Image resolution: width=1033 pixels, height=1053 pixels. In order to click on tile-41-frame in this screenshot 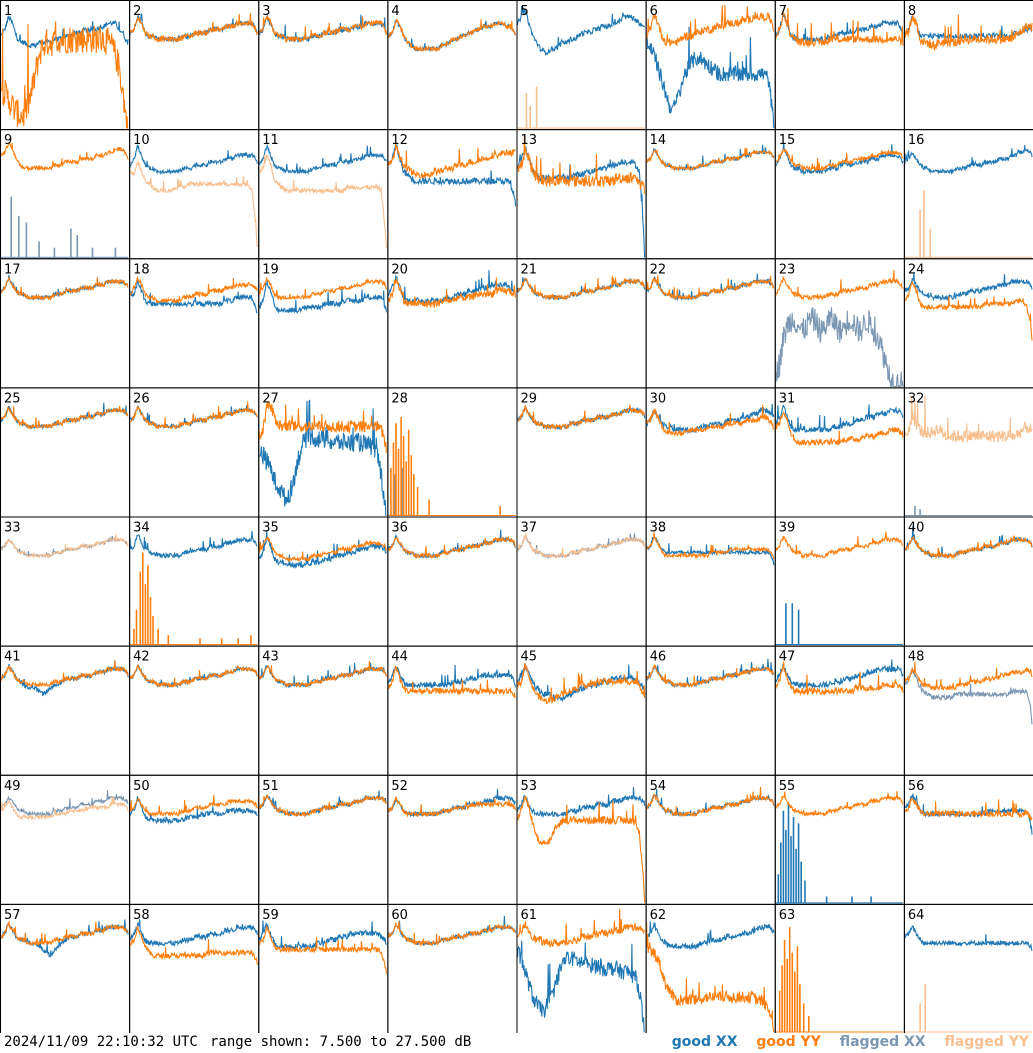, I will do `click(65, 710)`.